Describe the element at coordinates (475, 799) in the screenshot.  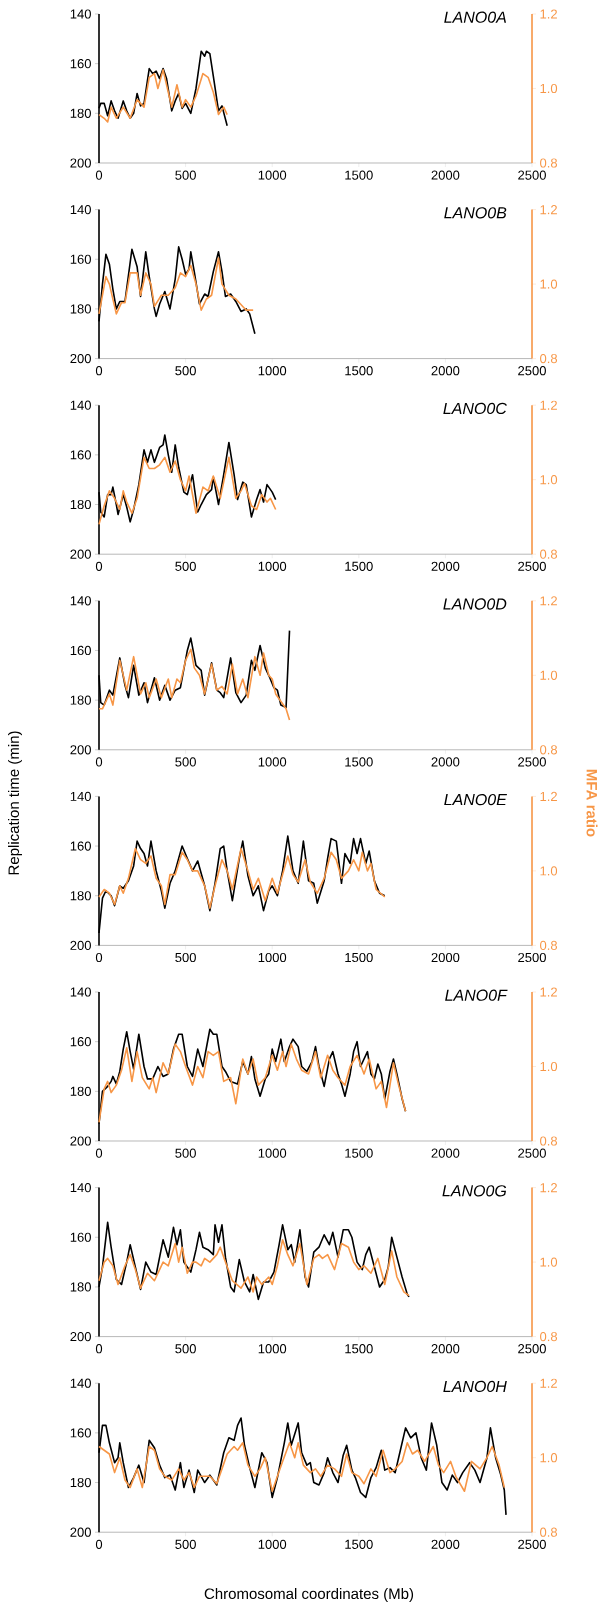
I see `chart-title: LANO0E` at that location.